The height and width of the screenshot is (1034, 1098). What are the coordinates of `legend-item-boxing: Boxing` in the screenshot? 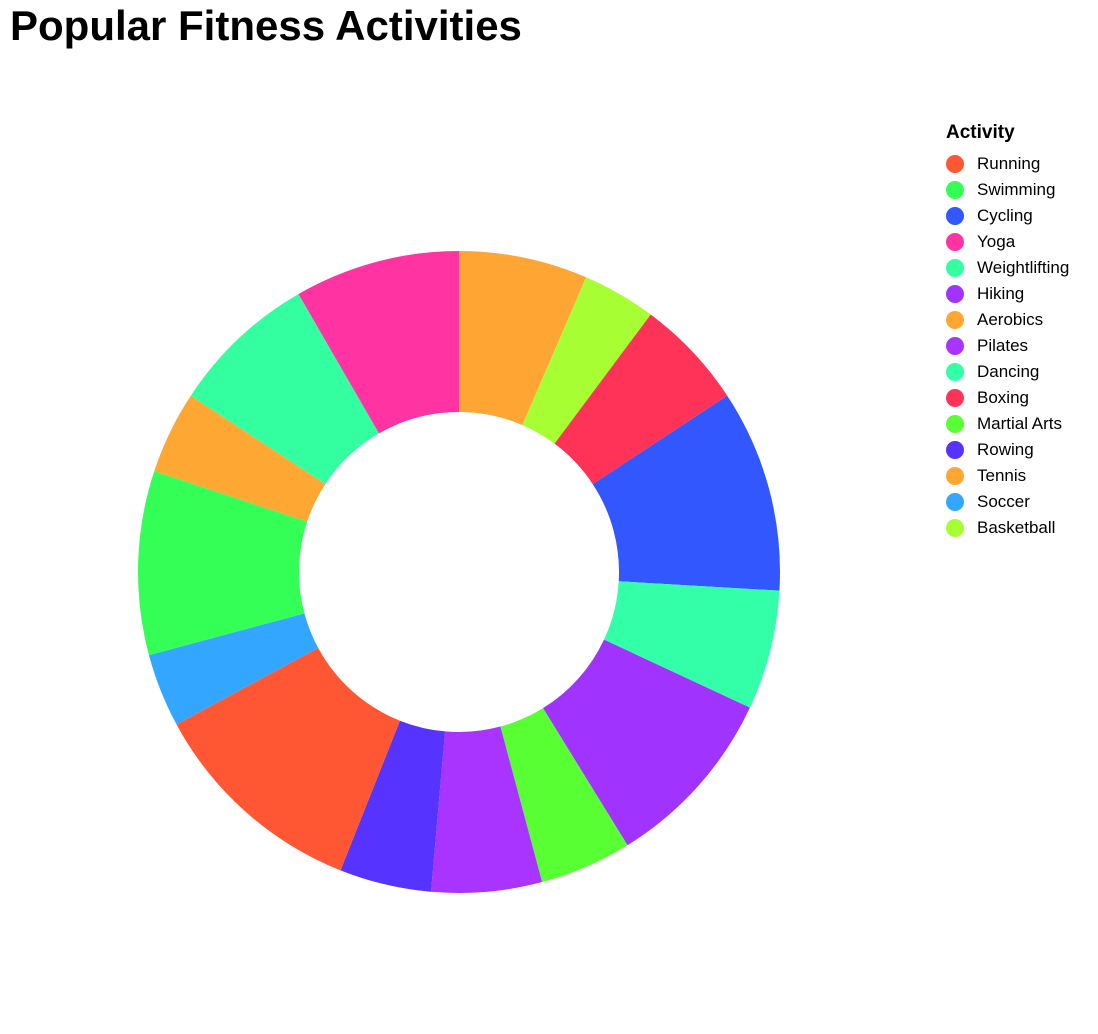 It's located at (1021, 398).